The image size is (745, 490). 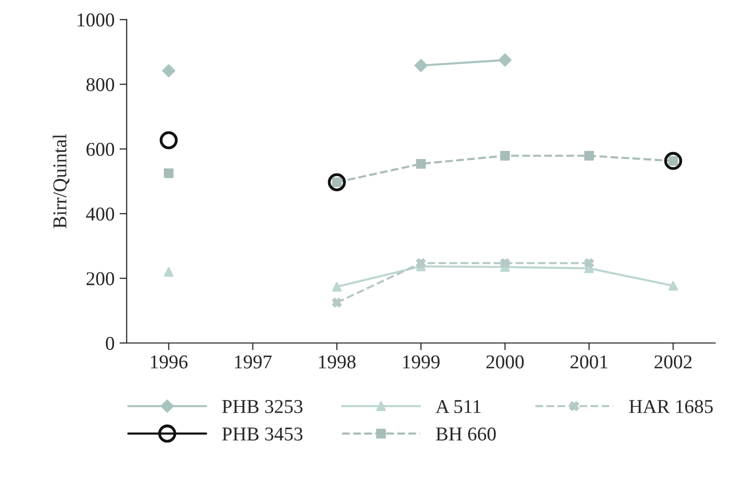 What do you see at coordinates (110, 343) in the screenshot?
I see `y-tick-label: 0` at bounding box center [110, 343].